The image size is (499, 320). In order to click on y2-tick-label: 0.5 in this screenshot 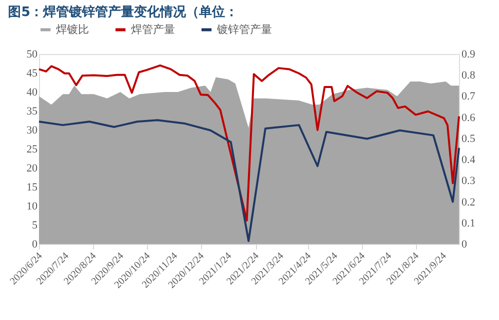, I will do `click(469, 138)`.